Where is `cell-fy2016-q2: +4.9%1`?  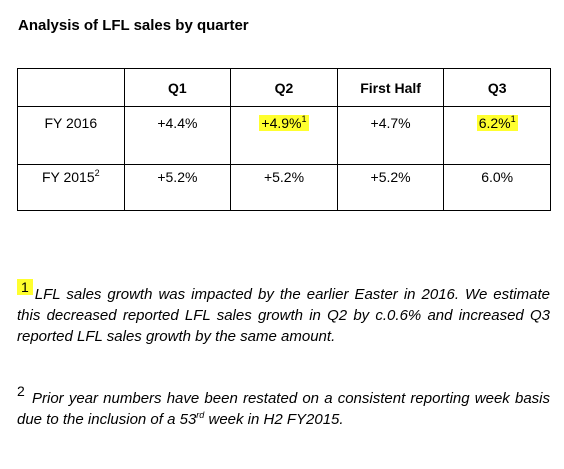
cell-fy2016-q2: +4.9%1 is located at coordinates (284, 135).